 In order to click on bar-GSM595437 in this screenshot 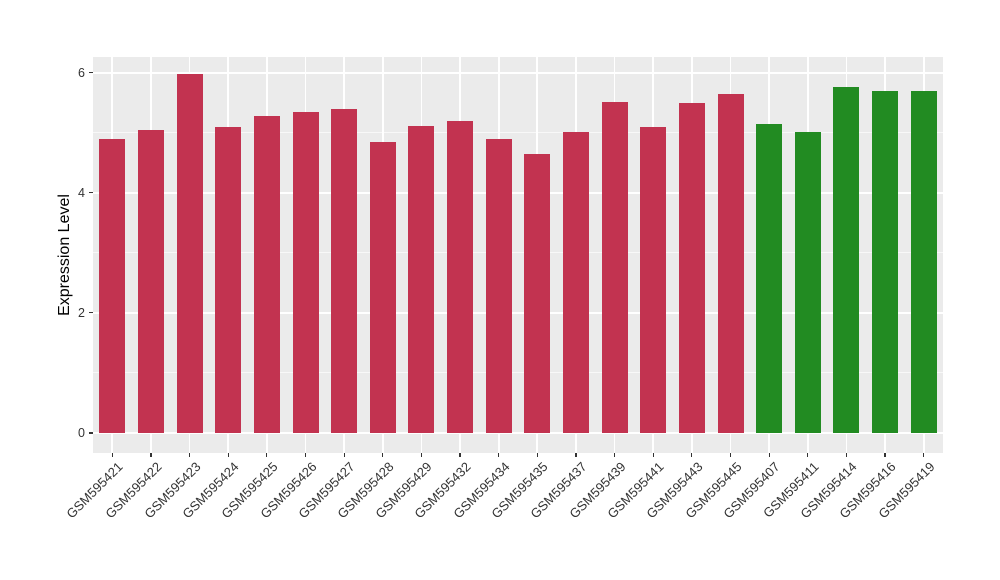, I will do `click(575, 282)`.